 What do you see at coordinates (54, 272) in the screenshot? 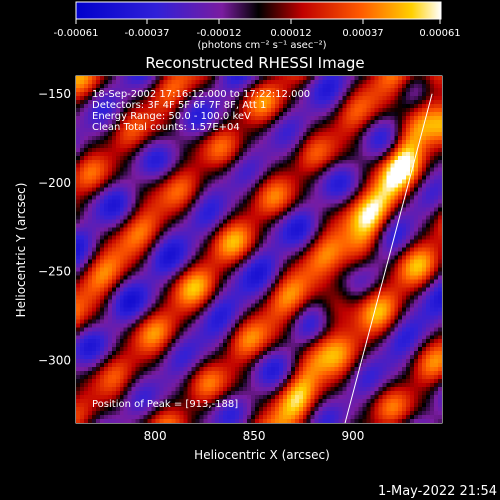
I see `y-tick-label: −250` at bounding box center [54, 272].